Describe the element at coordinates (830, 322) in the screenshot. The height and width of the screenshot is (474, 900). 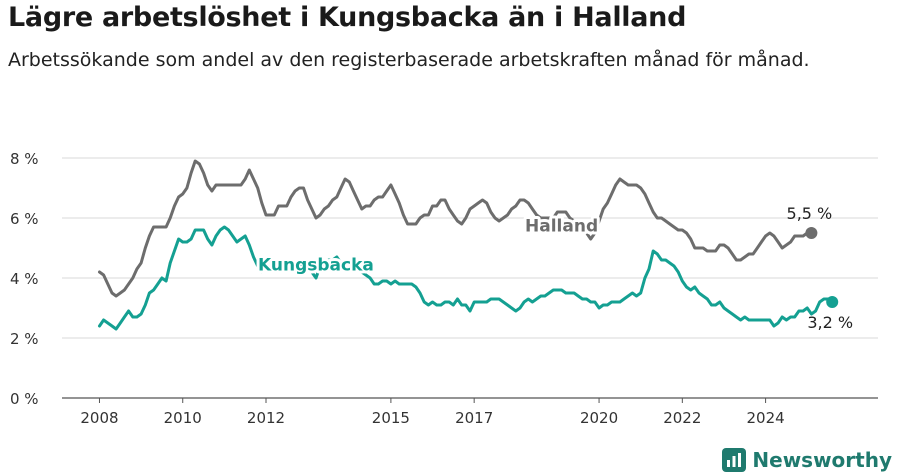
I see `end-value-label: 3,2 %` at that location.